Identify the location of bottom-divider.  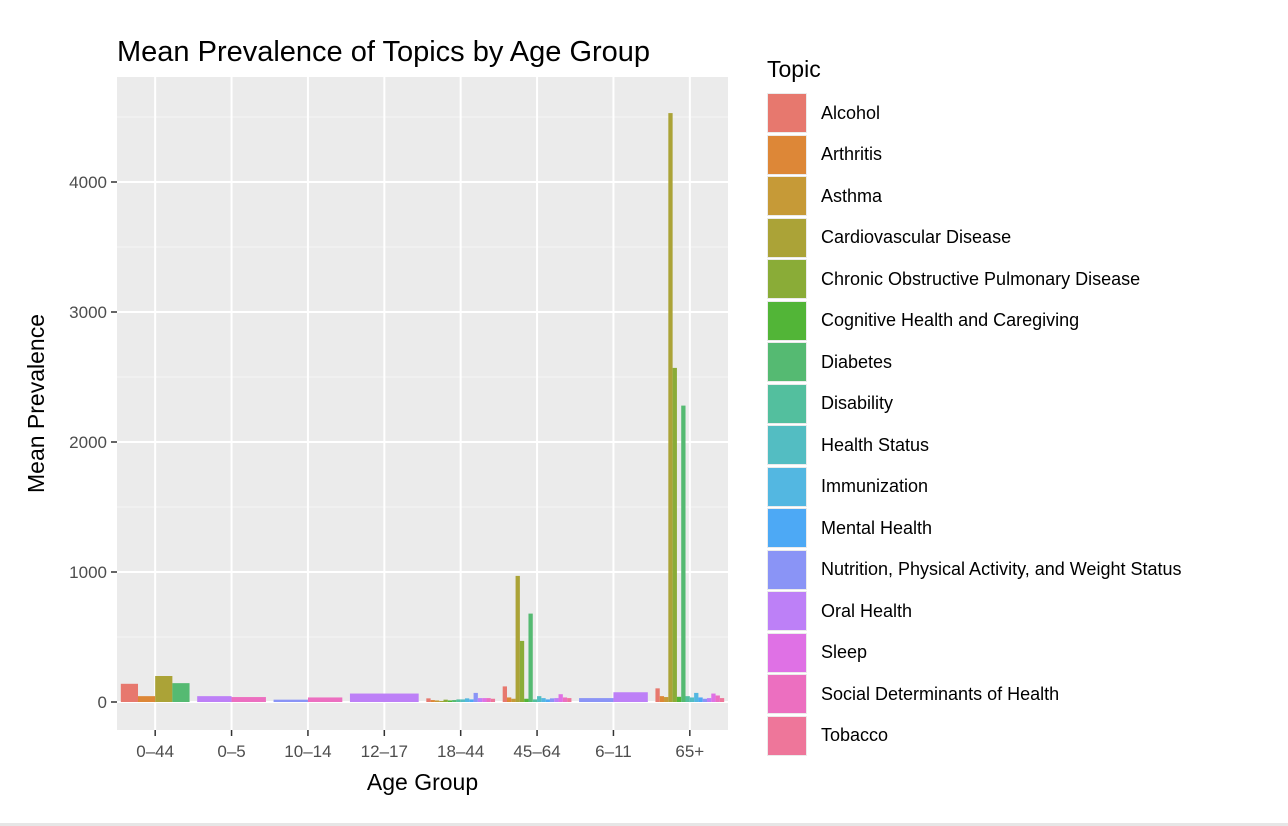
(644, 824).